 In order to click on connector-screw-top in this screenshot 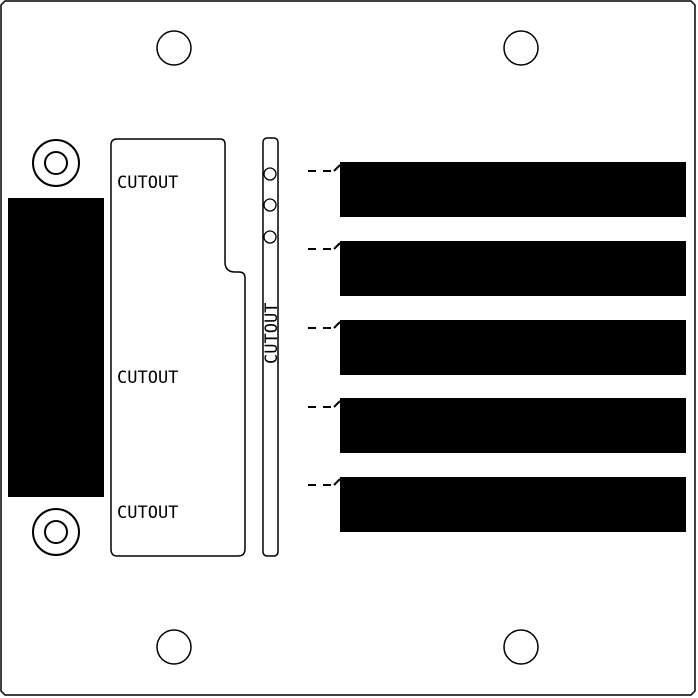, I will do `click(56, 163)`.